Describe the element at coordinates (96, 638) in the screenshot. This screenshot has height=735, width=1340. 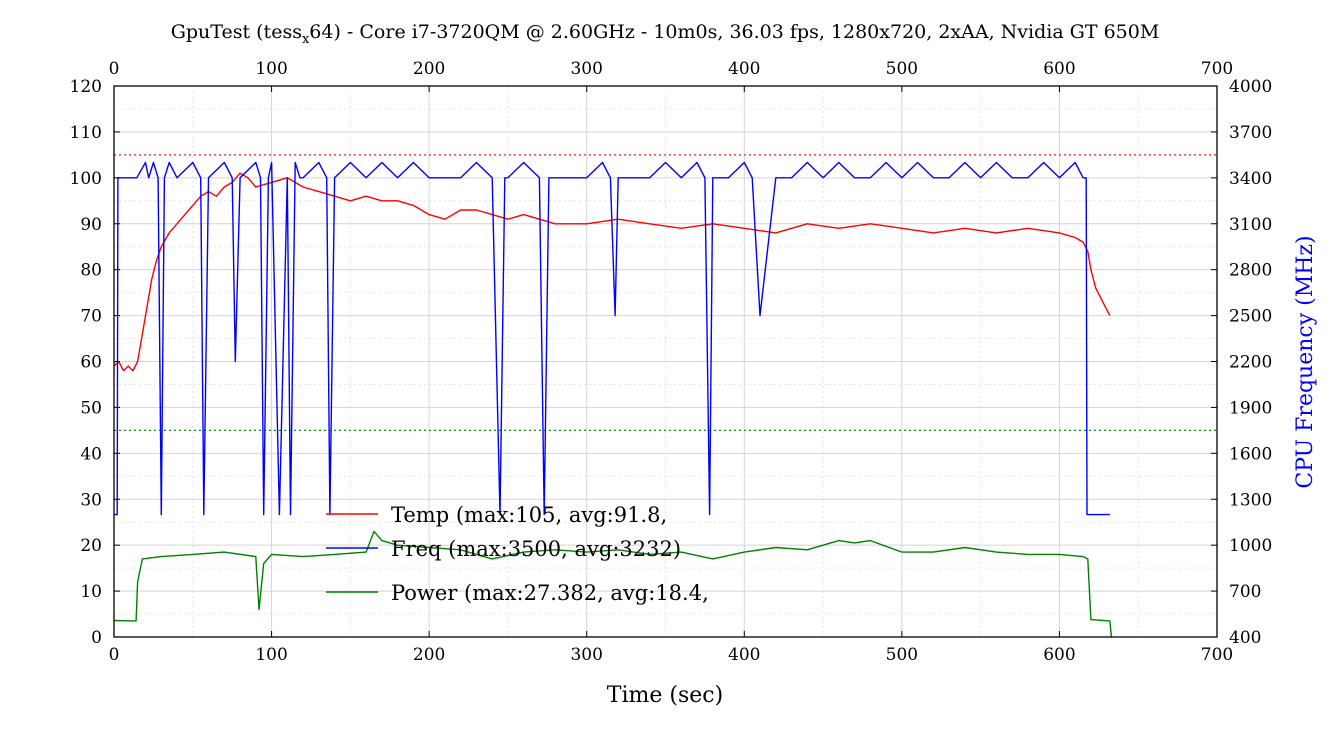
I see `y-tick-label: 0` at that location.